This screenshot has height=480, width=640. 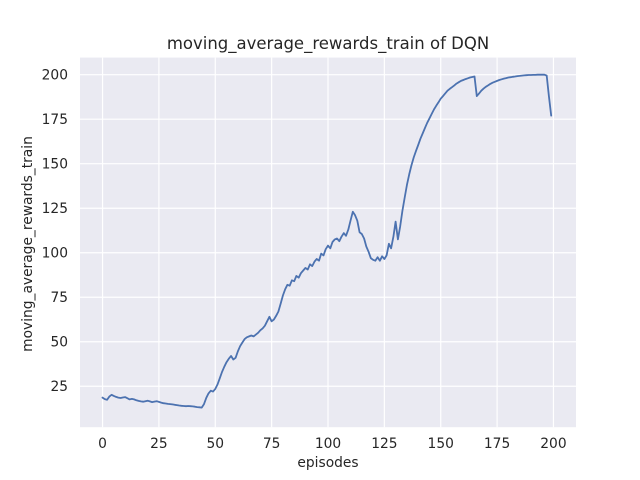 What do you see at coordinates (159, 444) in the screenshot?
I see `x-tick-label: 25` at bounding box center [159, 444].